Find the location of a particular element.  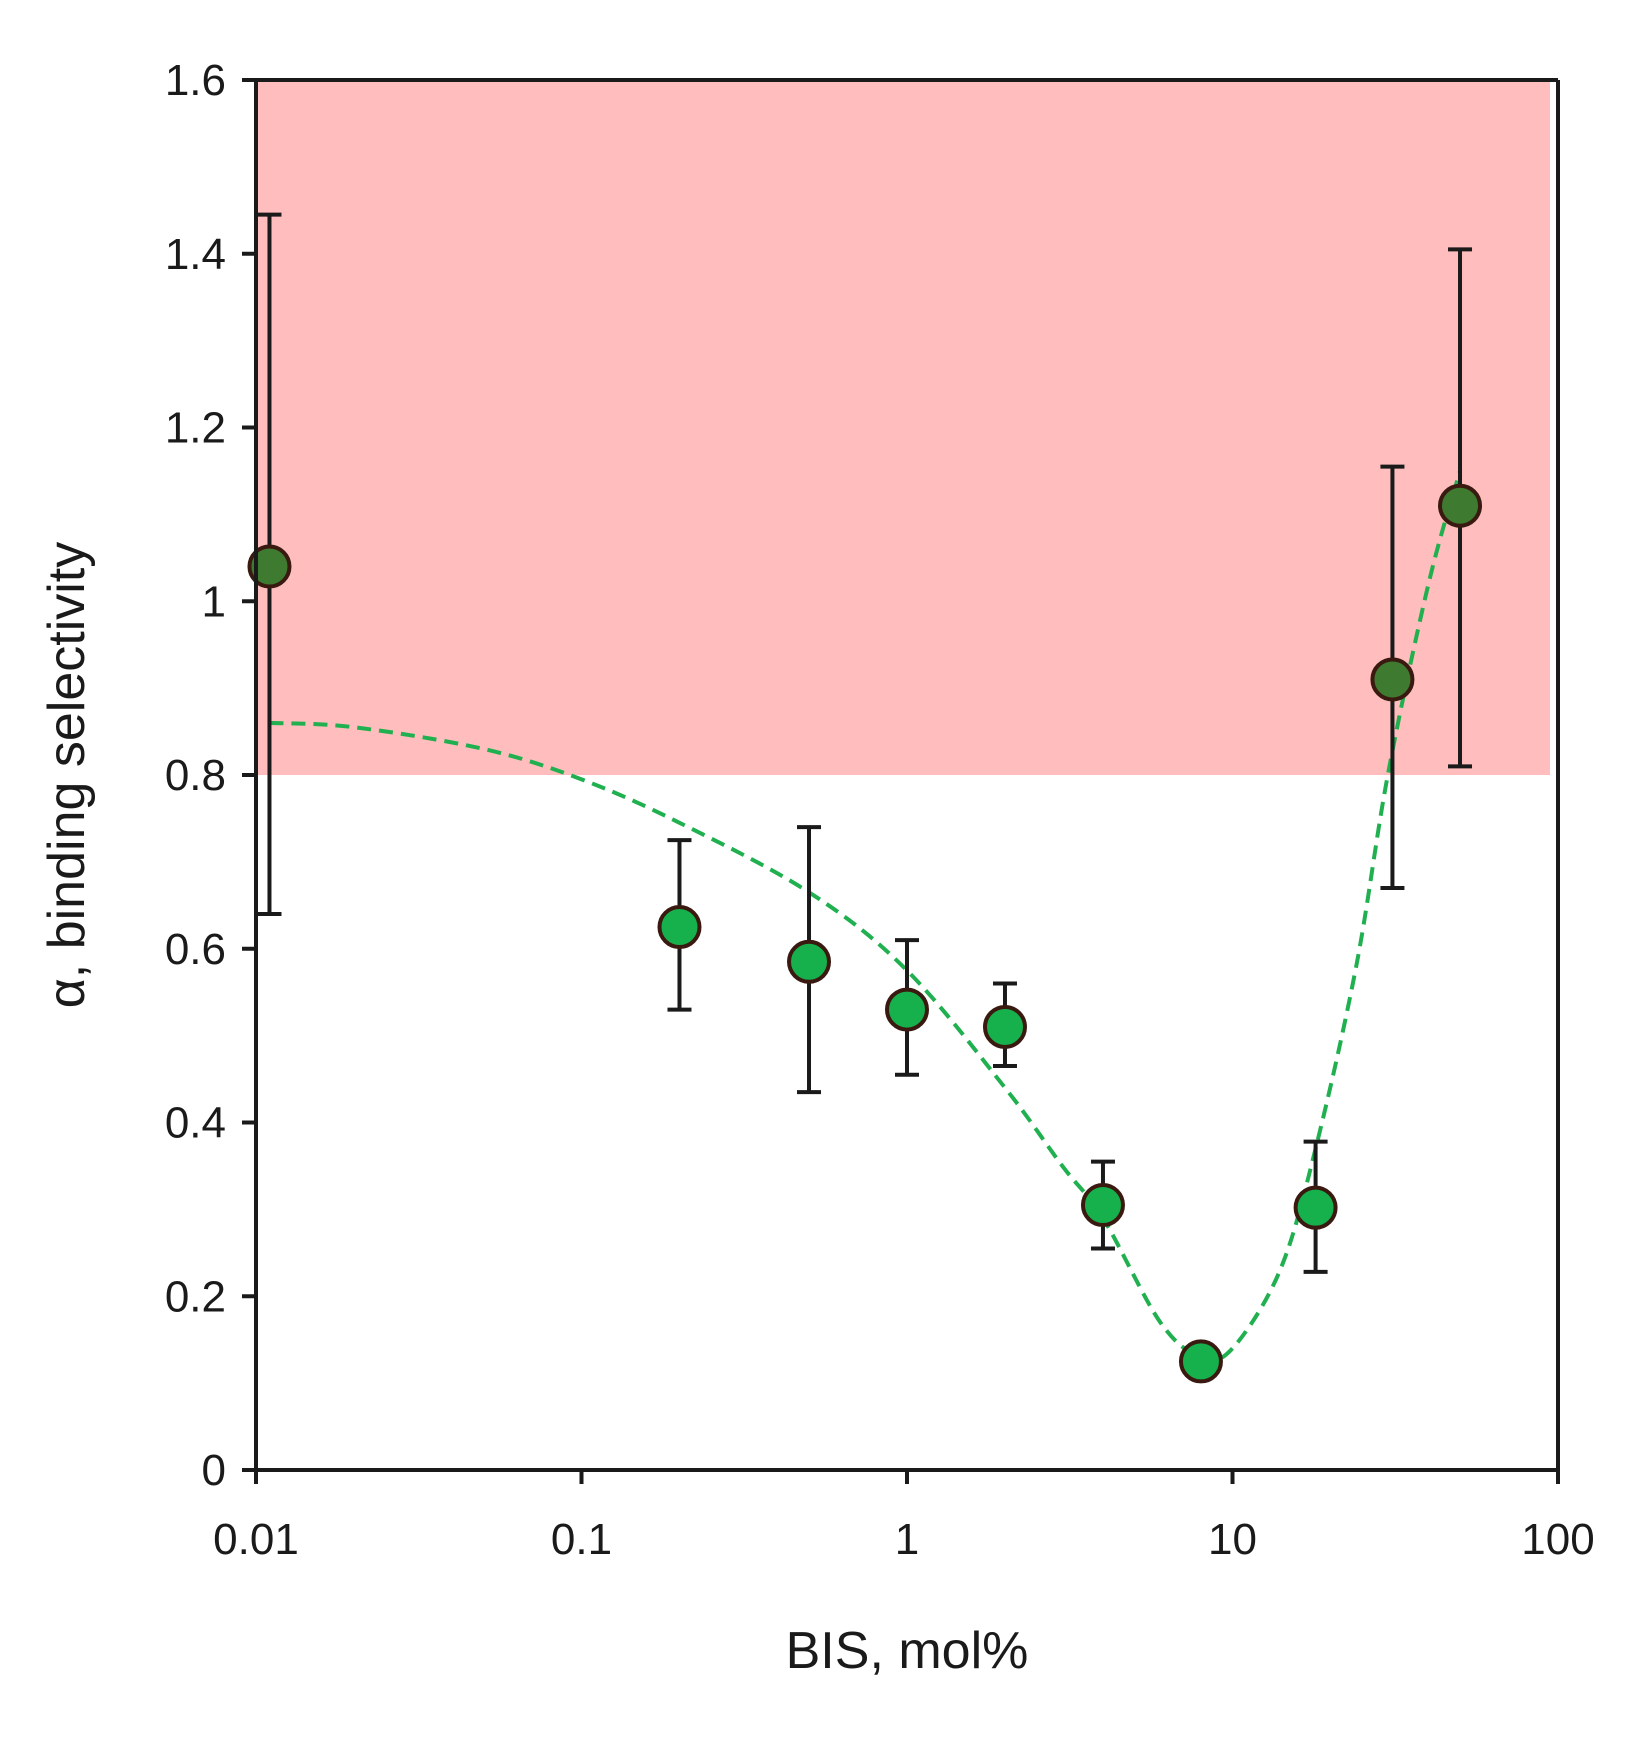

y-tick-label: 1.6 is located at coordinates (195, 80).